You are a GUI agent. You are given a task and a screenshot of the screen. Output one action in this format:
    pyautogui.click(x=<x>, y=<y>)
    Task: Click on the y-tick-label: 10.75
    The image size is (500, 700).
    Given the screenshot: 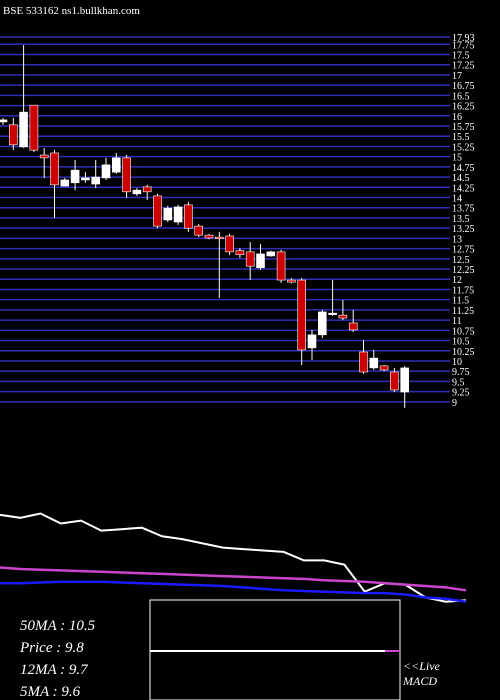 What is the action you would take?
    pyautogui.click(x=463, y=331)
    